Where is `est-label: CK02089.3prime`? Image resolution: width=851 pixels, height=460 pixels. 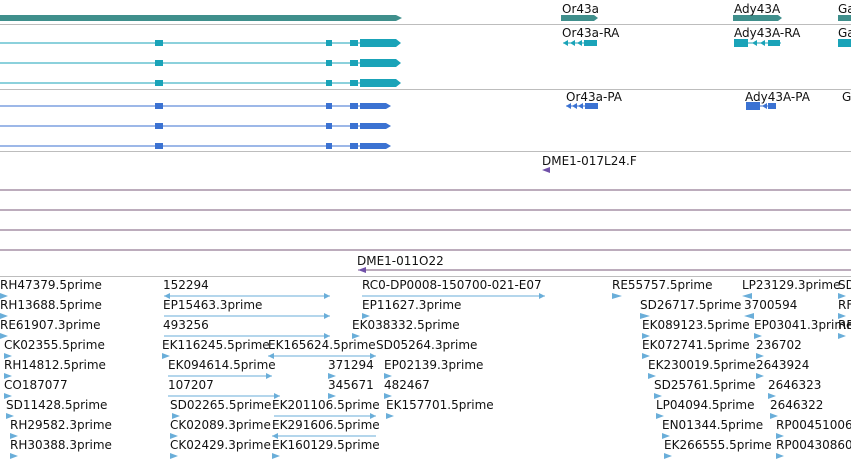 est-label: CK02089.3prime is located at coordinates (220, 425).